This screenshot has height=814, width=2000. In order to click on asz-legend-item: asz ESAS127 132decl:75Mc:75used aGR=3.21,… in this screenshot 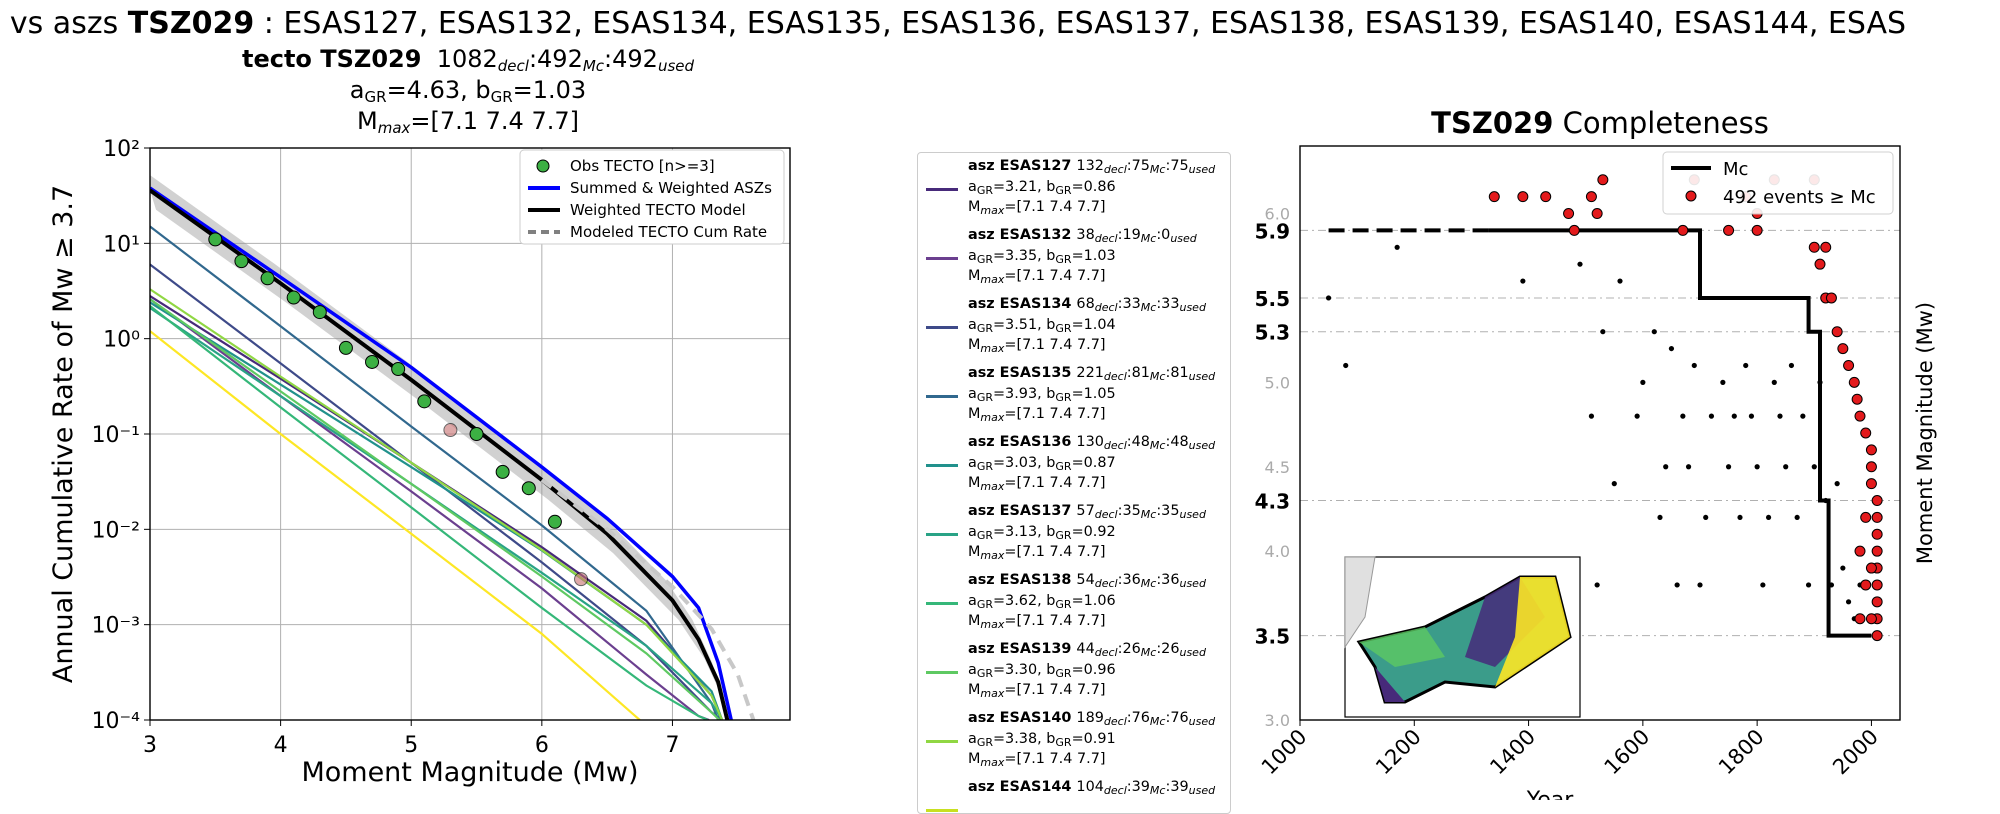, I will do `click(1074, 187)`.